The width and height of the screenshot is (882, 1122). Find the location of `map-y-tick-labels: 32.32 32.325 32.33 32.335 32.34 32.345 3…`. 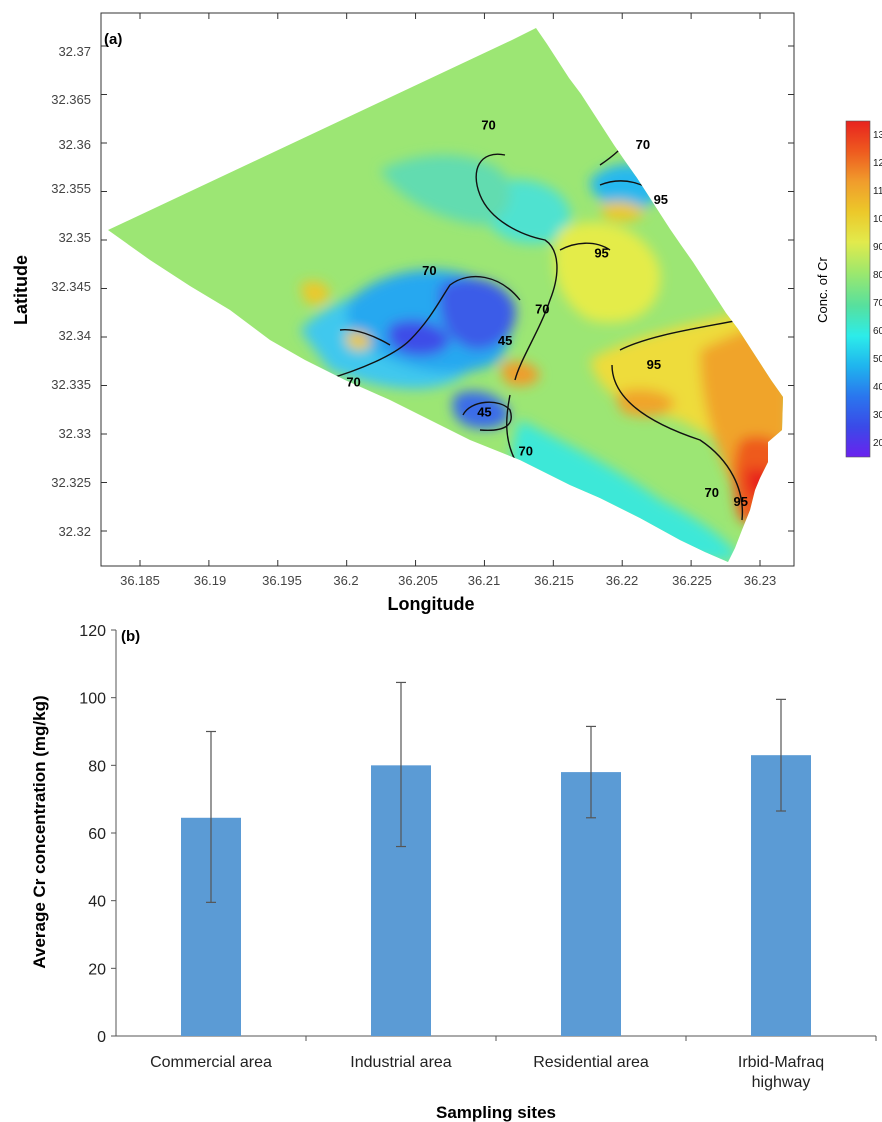

map-y-tick-labels: 32.32 32.325 32.33 32.335 32.34 32.345 3… is located at coordinates (71, 291).